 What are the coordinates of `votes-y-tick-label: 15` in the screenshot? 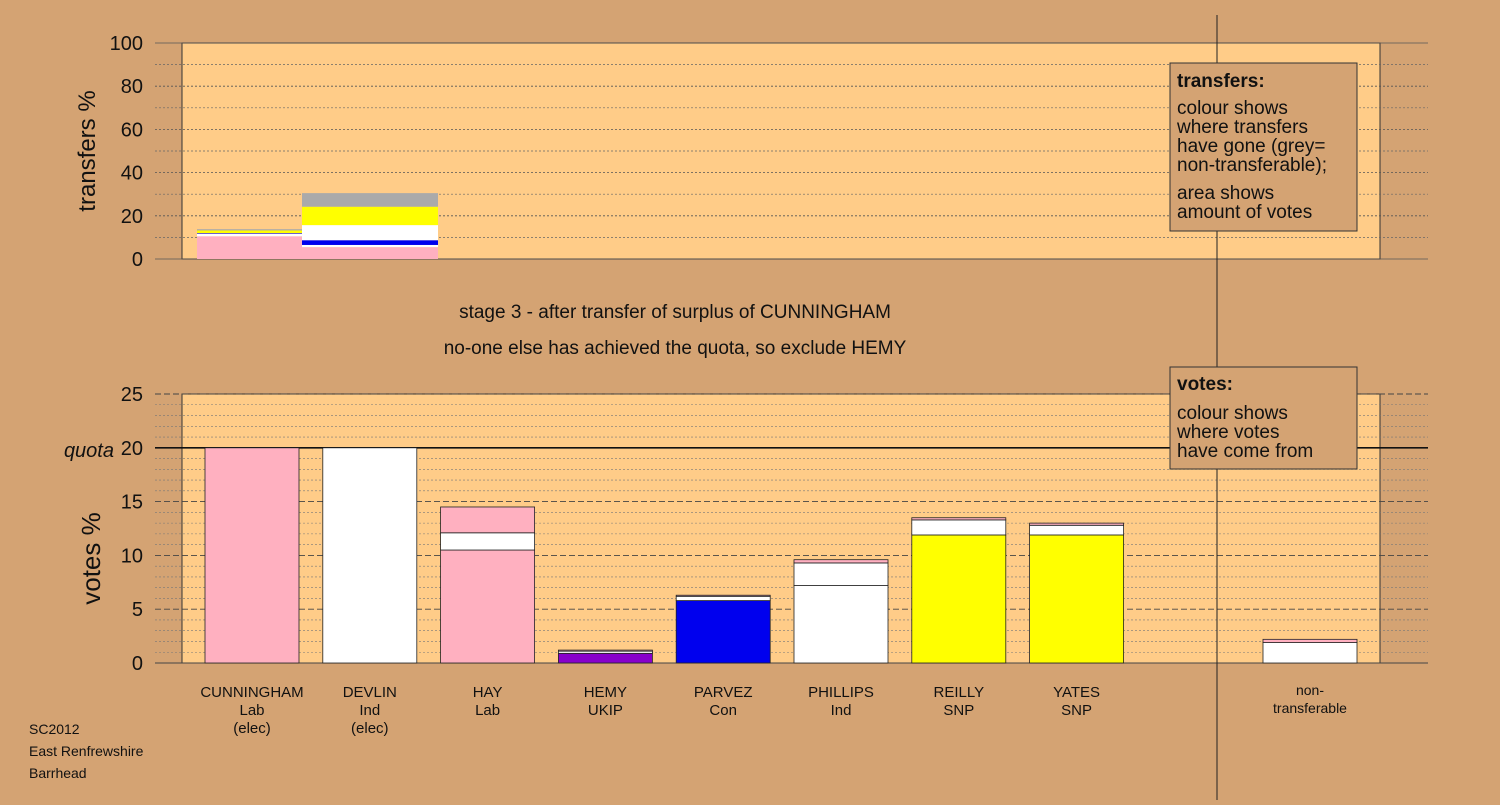 It's located at (132, 503).